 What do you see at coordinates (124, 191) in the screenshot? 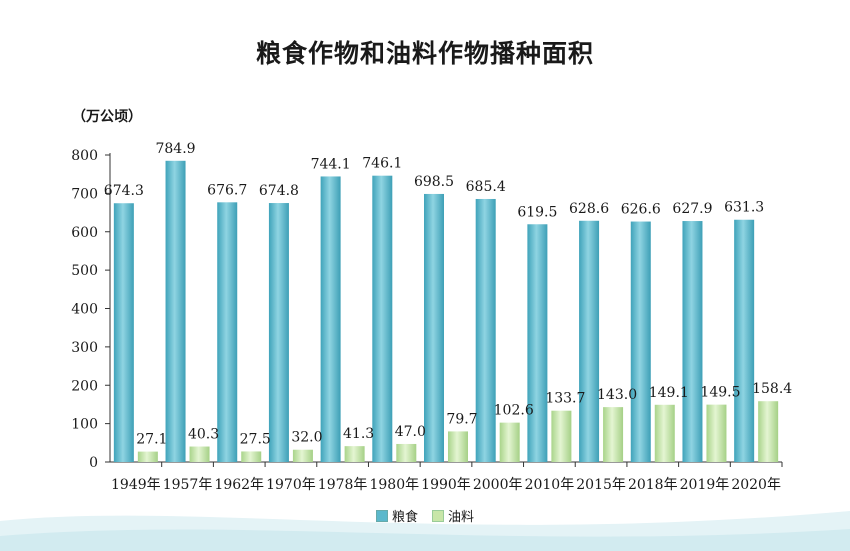
I see `data-label-grain: 674.3` at bounding box center [124, 191].